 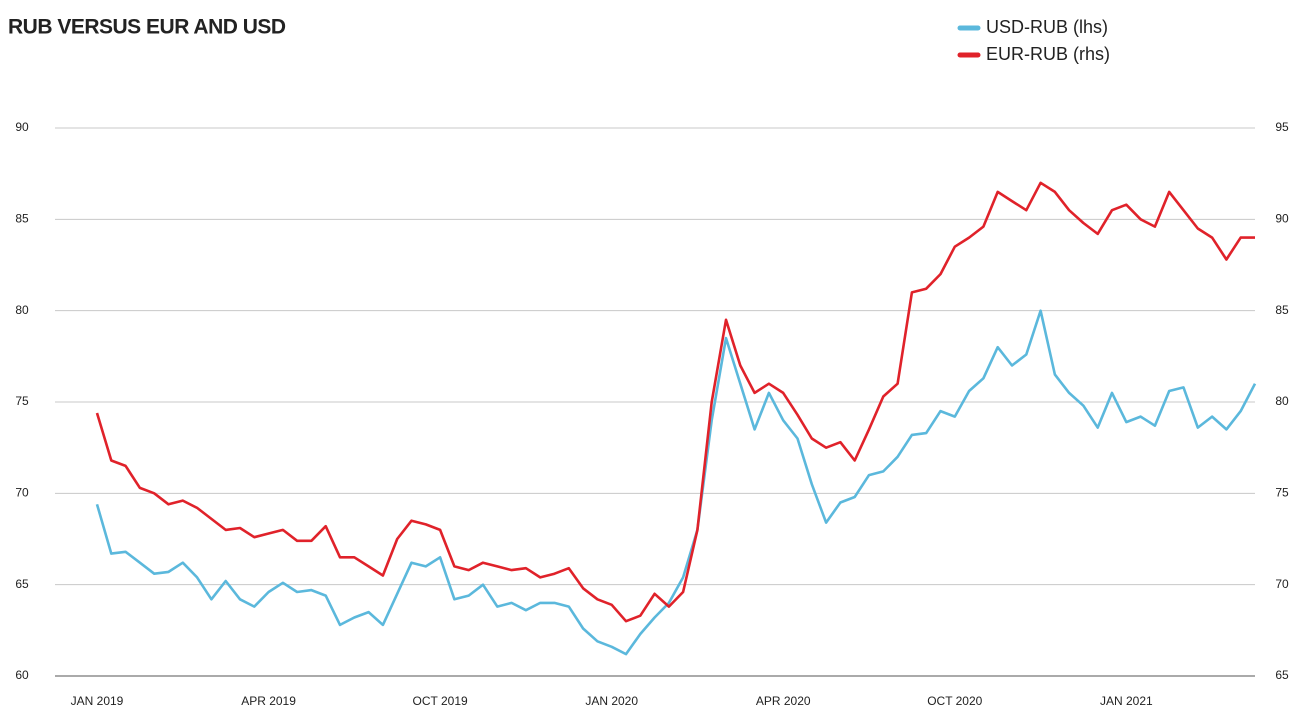 I want to click on legend-label: EUR-RUB (rhs), so click(x=1048, y=54).